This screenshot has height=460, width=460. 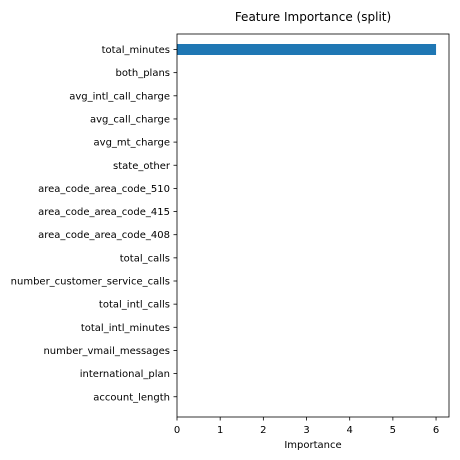 What do you see at coordinates (131, 397) in the screenshot?
I see `y-tick-label-account-length: account_length` at bounding box center [131, 397].